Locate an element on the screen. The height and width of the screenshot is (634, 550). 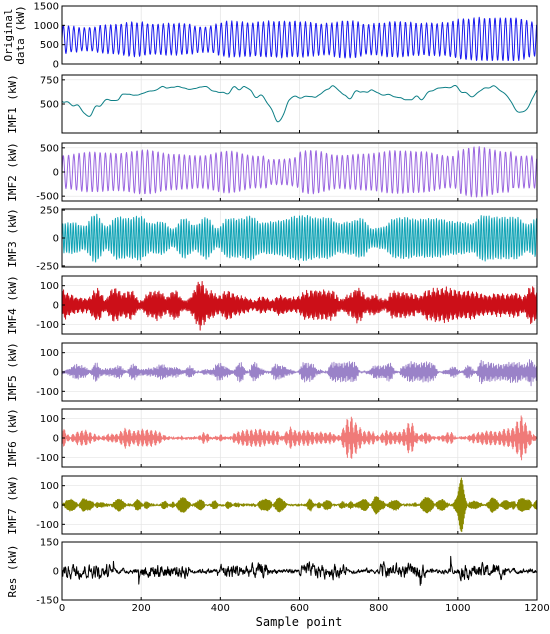
y-tick-label: -500 is located at coordinates (47, 197).